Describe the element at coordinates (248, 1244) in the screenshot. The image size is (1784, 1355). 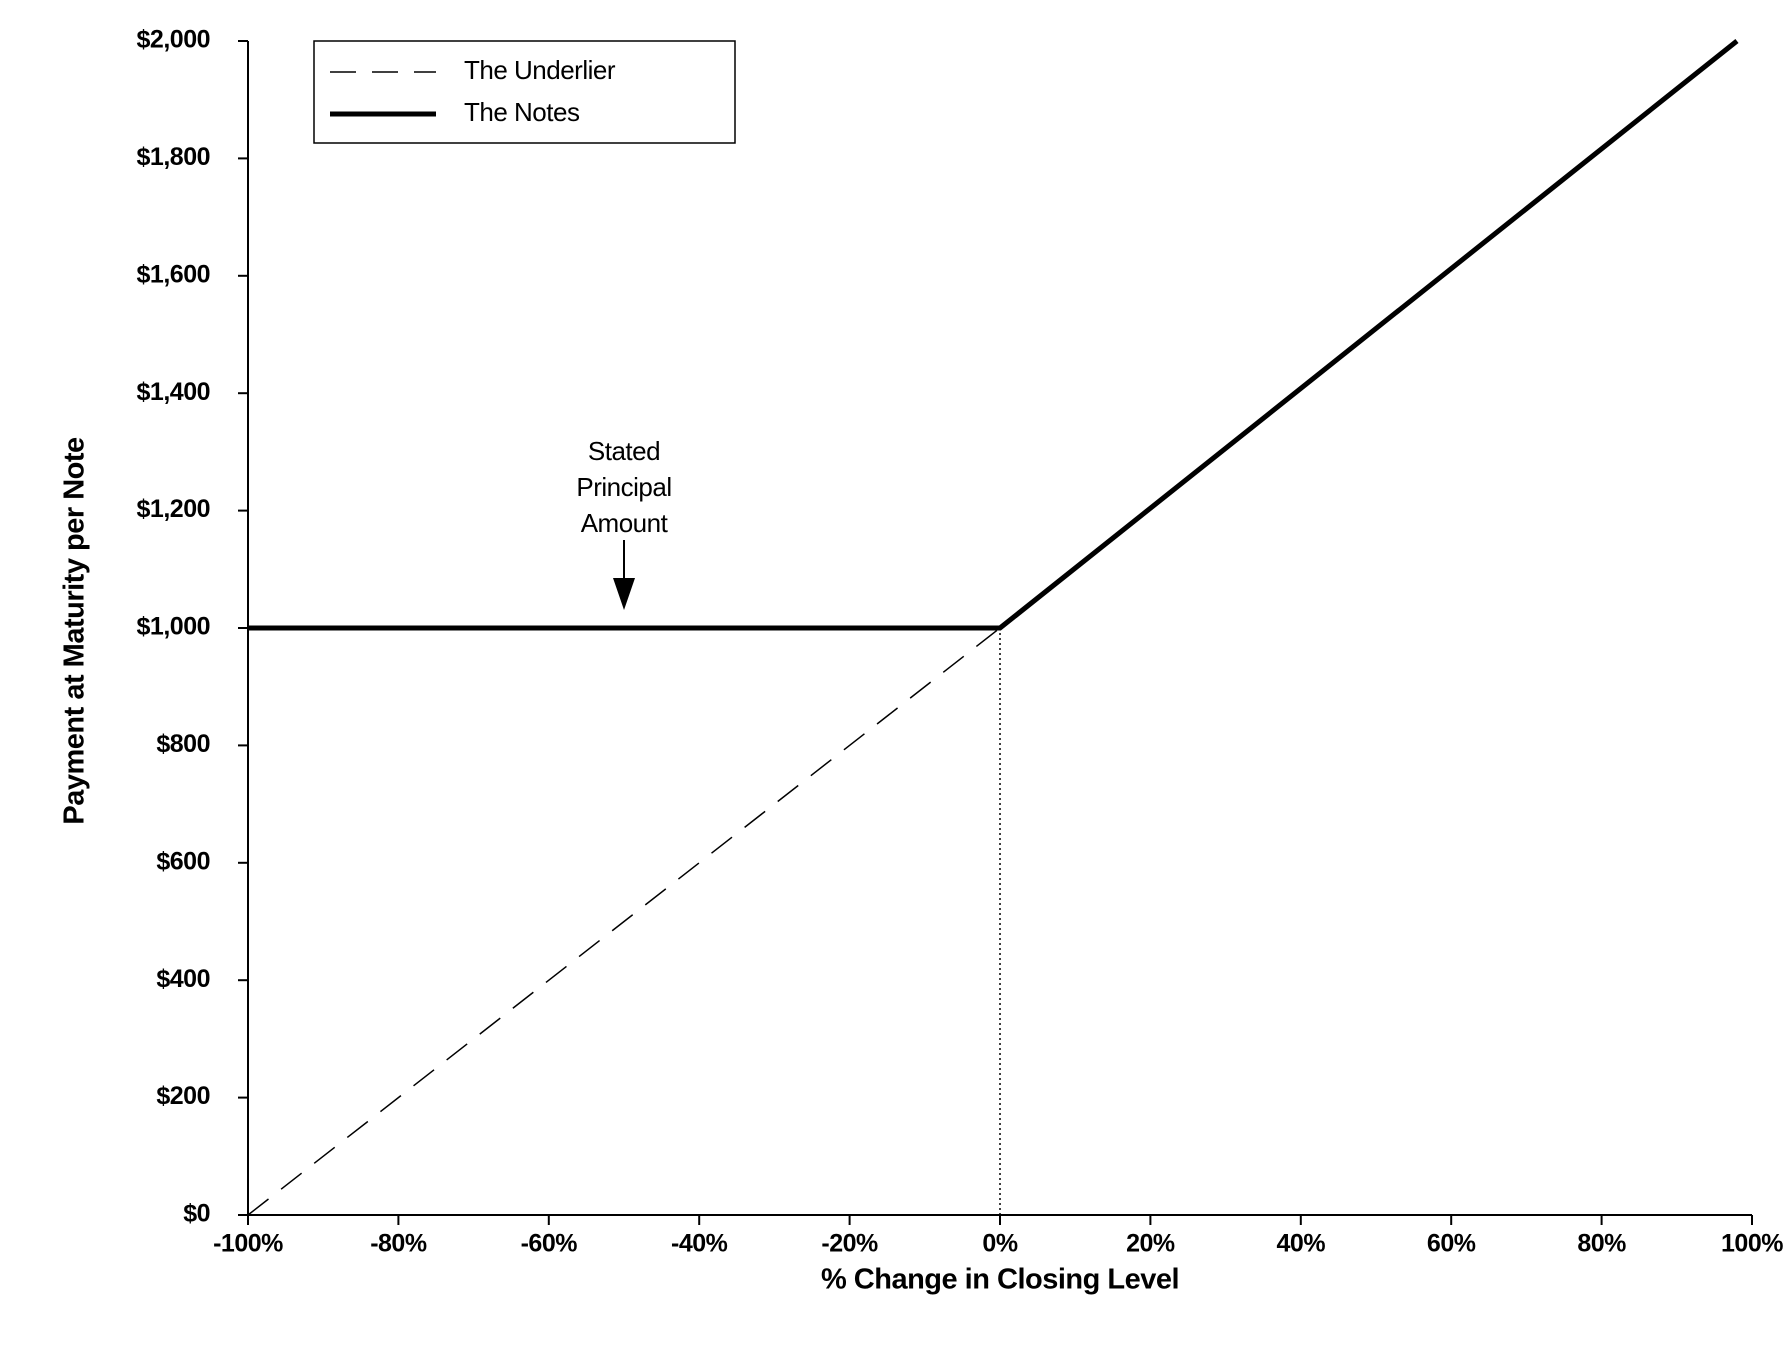
I see `x-tick-label: -100%` at that location.